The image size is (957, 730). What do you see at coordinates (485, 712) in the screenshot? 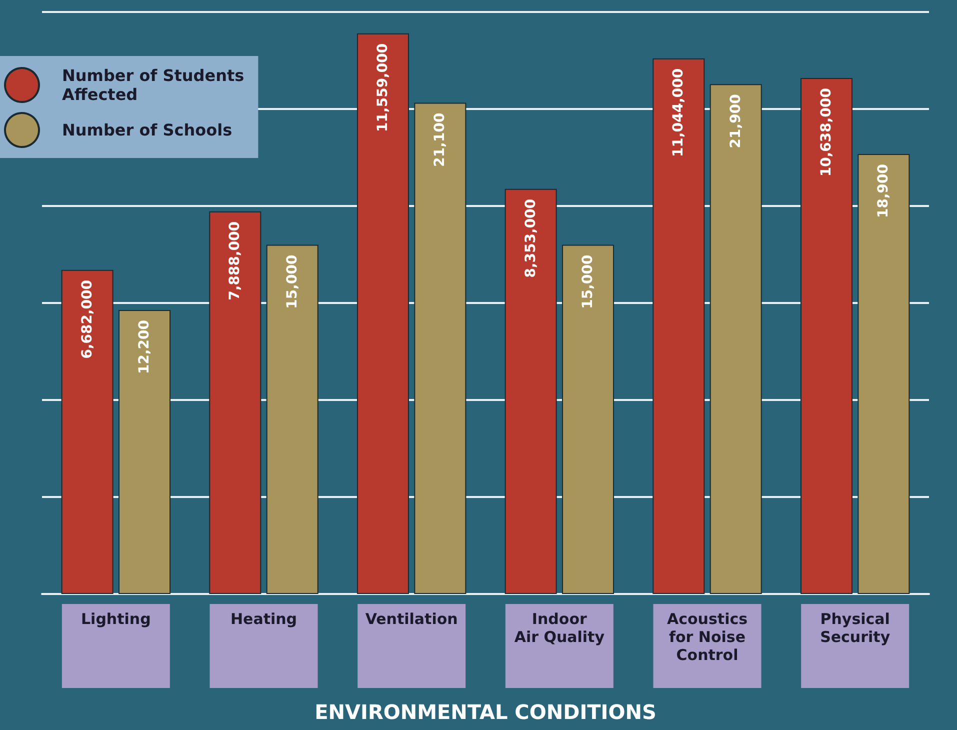
I see `x-axis-title: ENVIRONMENTAL CONDITIONS` at bounding box center [485, 712].